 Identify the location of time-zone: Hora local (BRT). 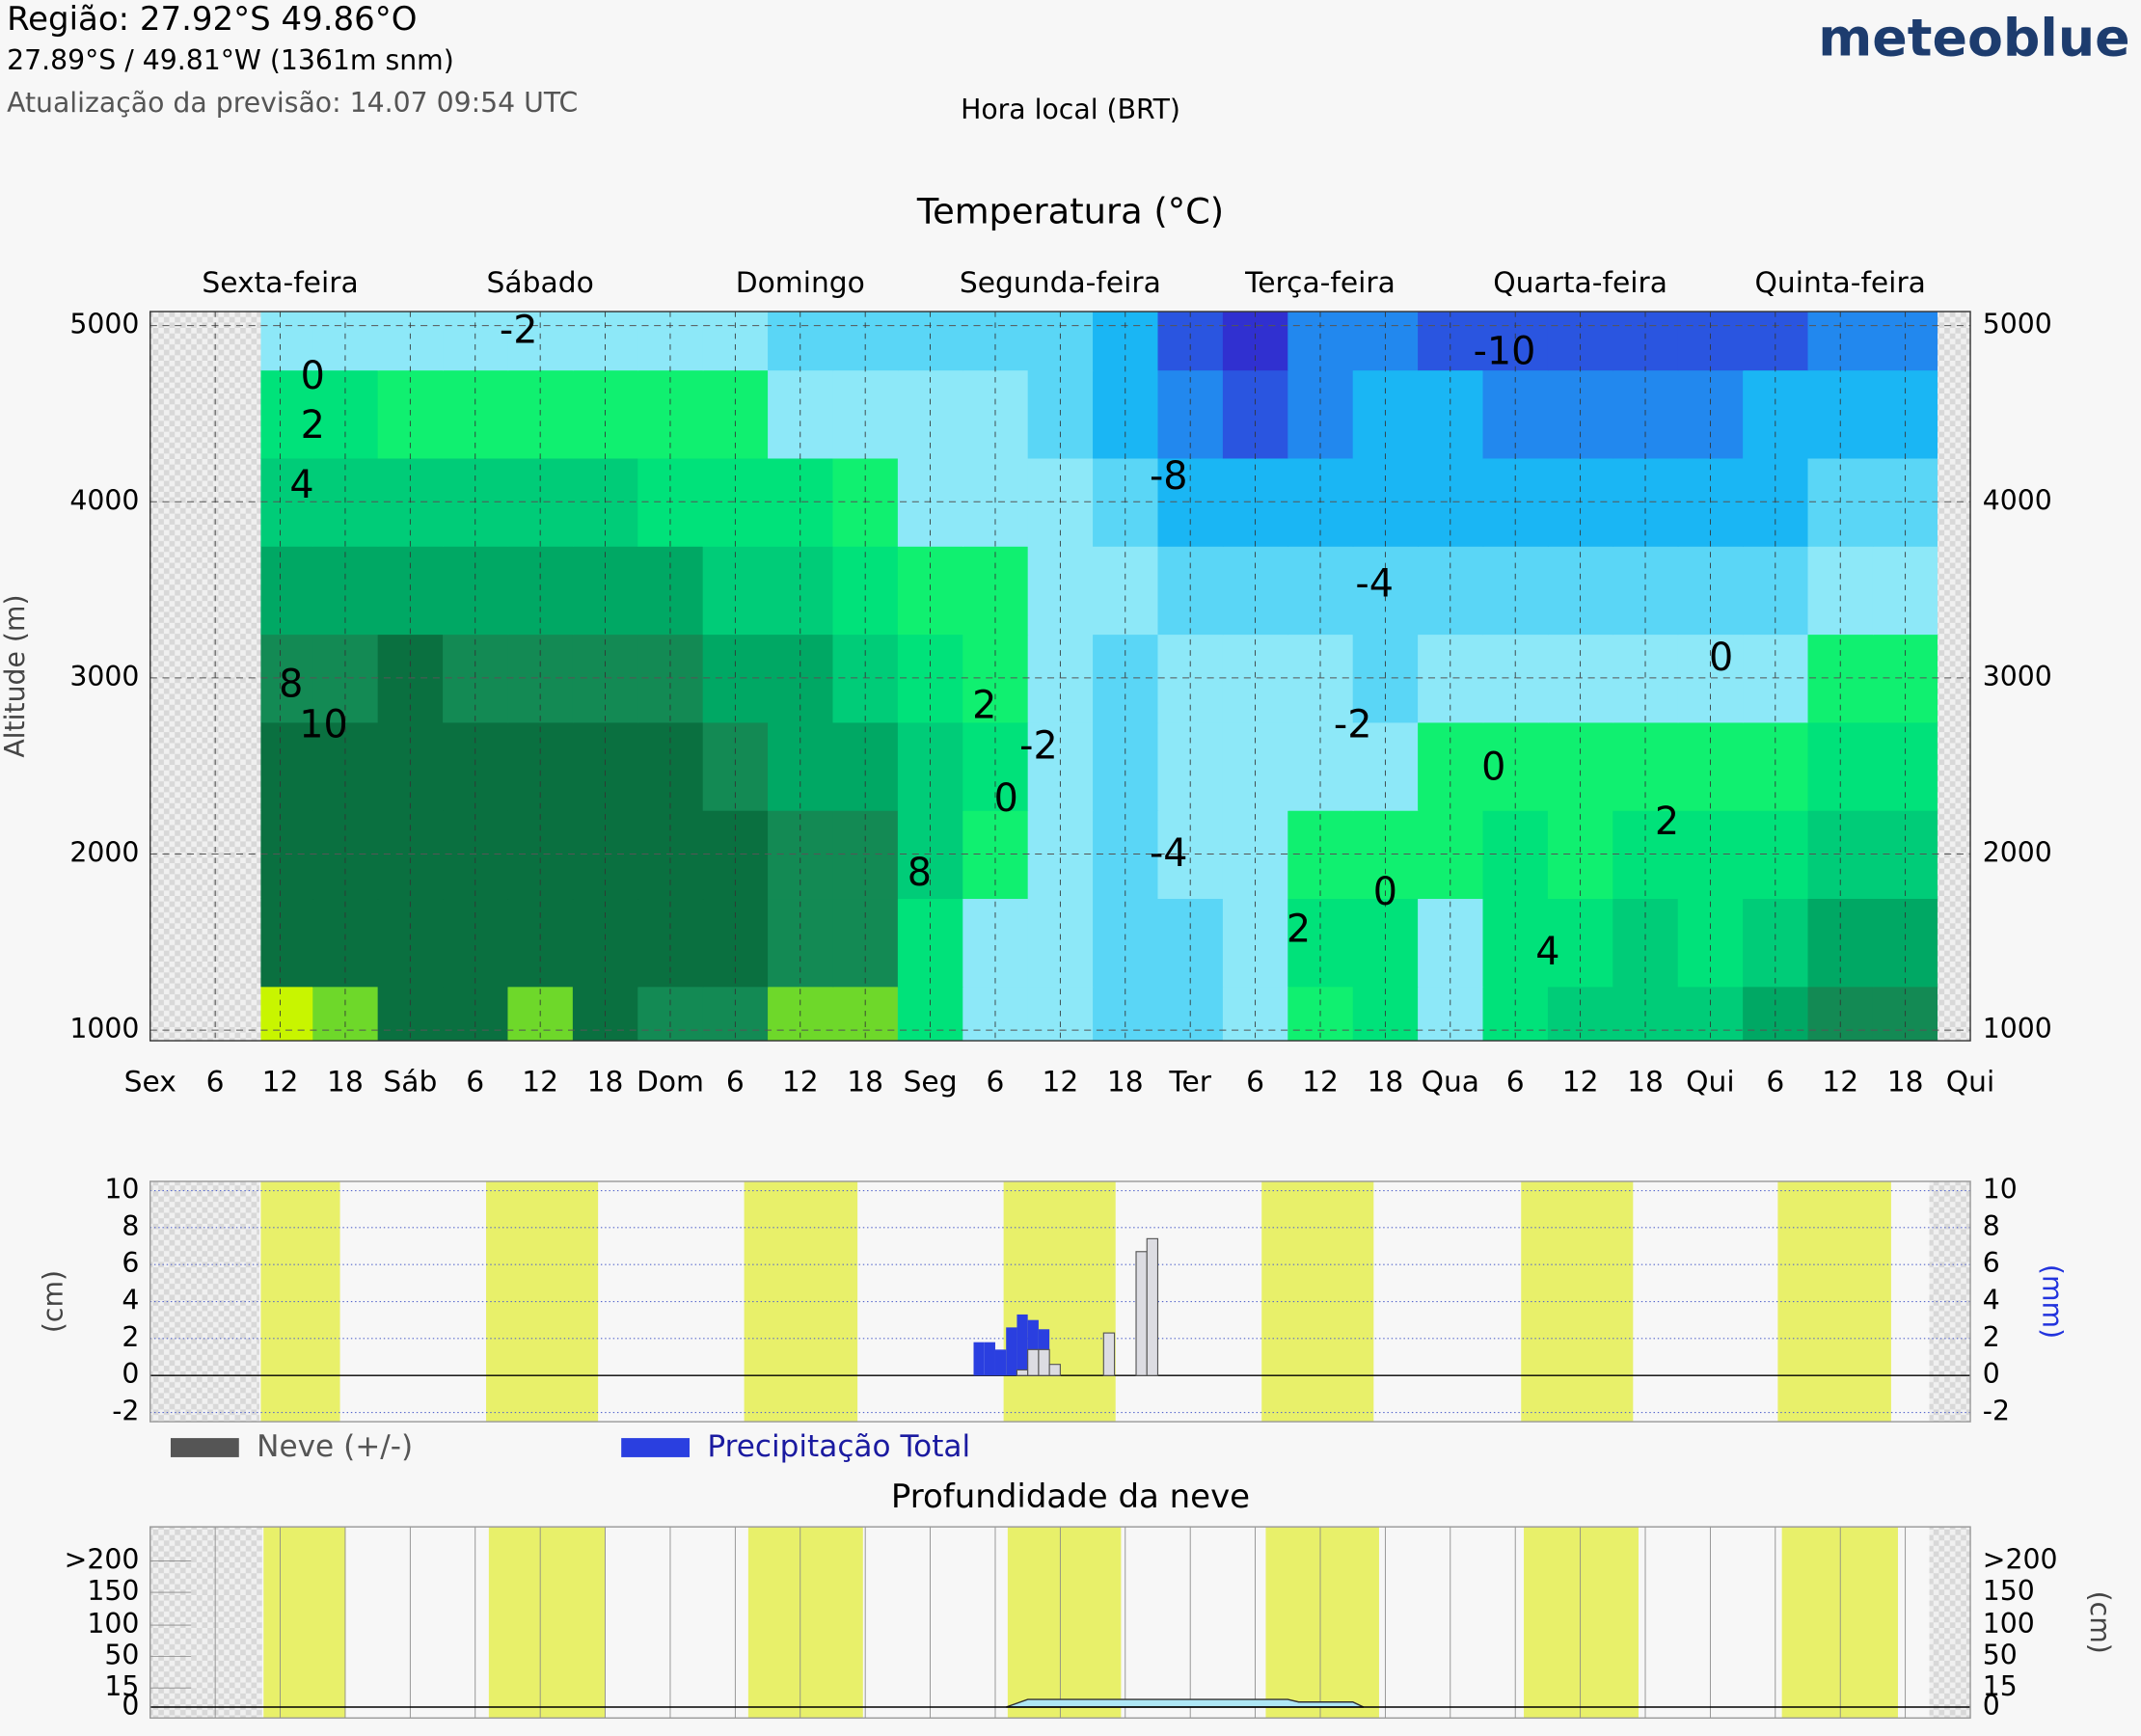
(1070, 110).